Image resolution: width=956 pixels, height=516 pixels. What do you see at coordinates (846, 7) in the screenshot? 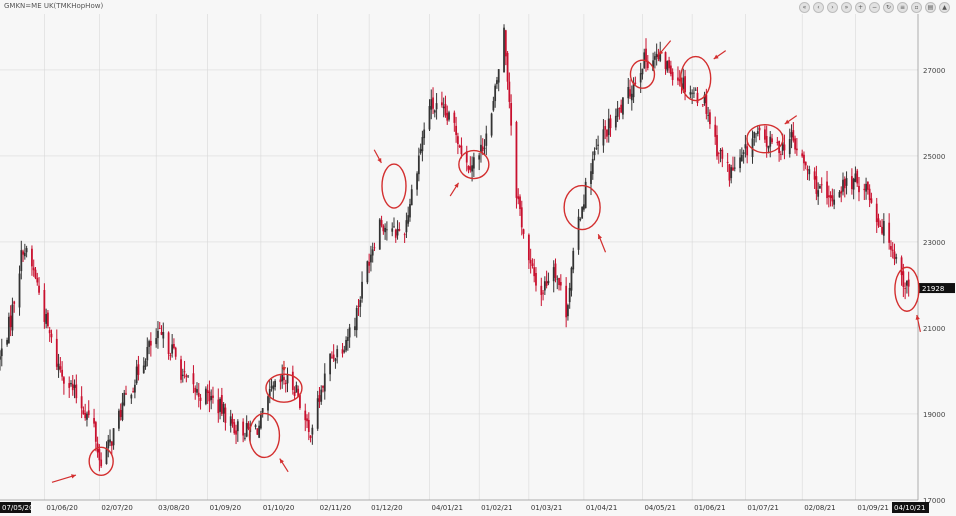
I see `next-icon: »` at bounding box center [846, 7].